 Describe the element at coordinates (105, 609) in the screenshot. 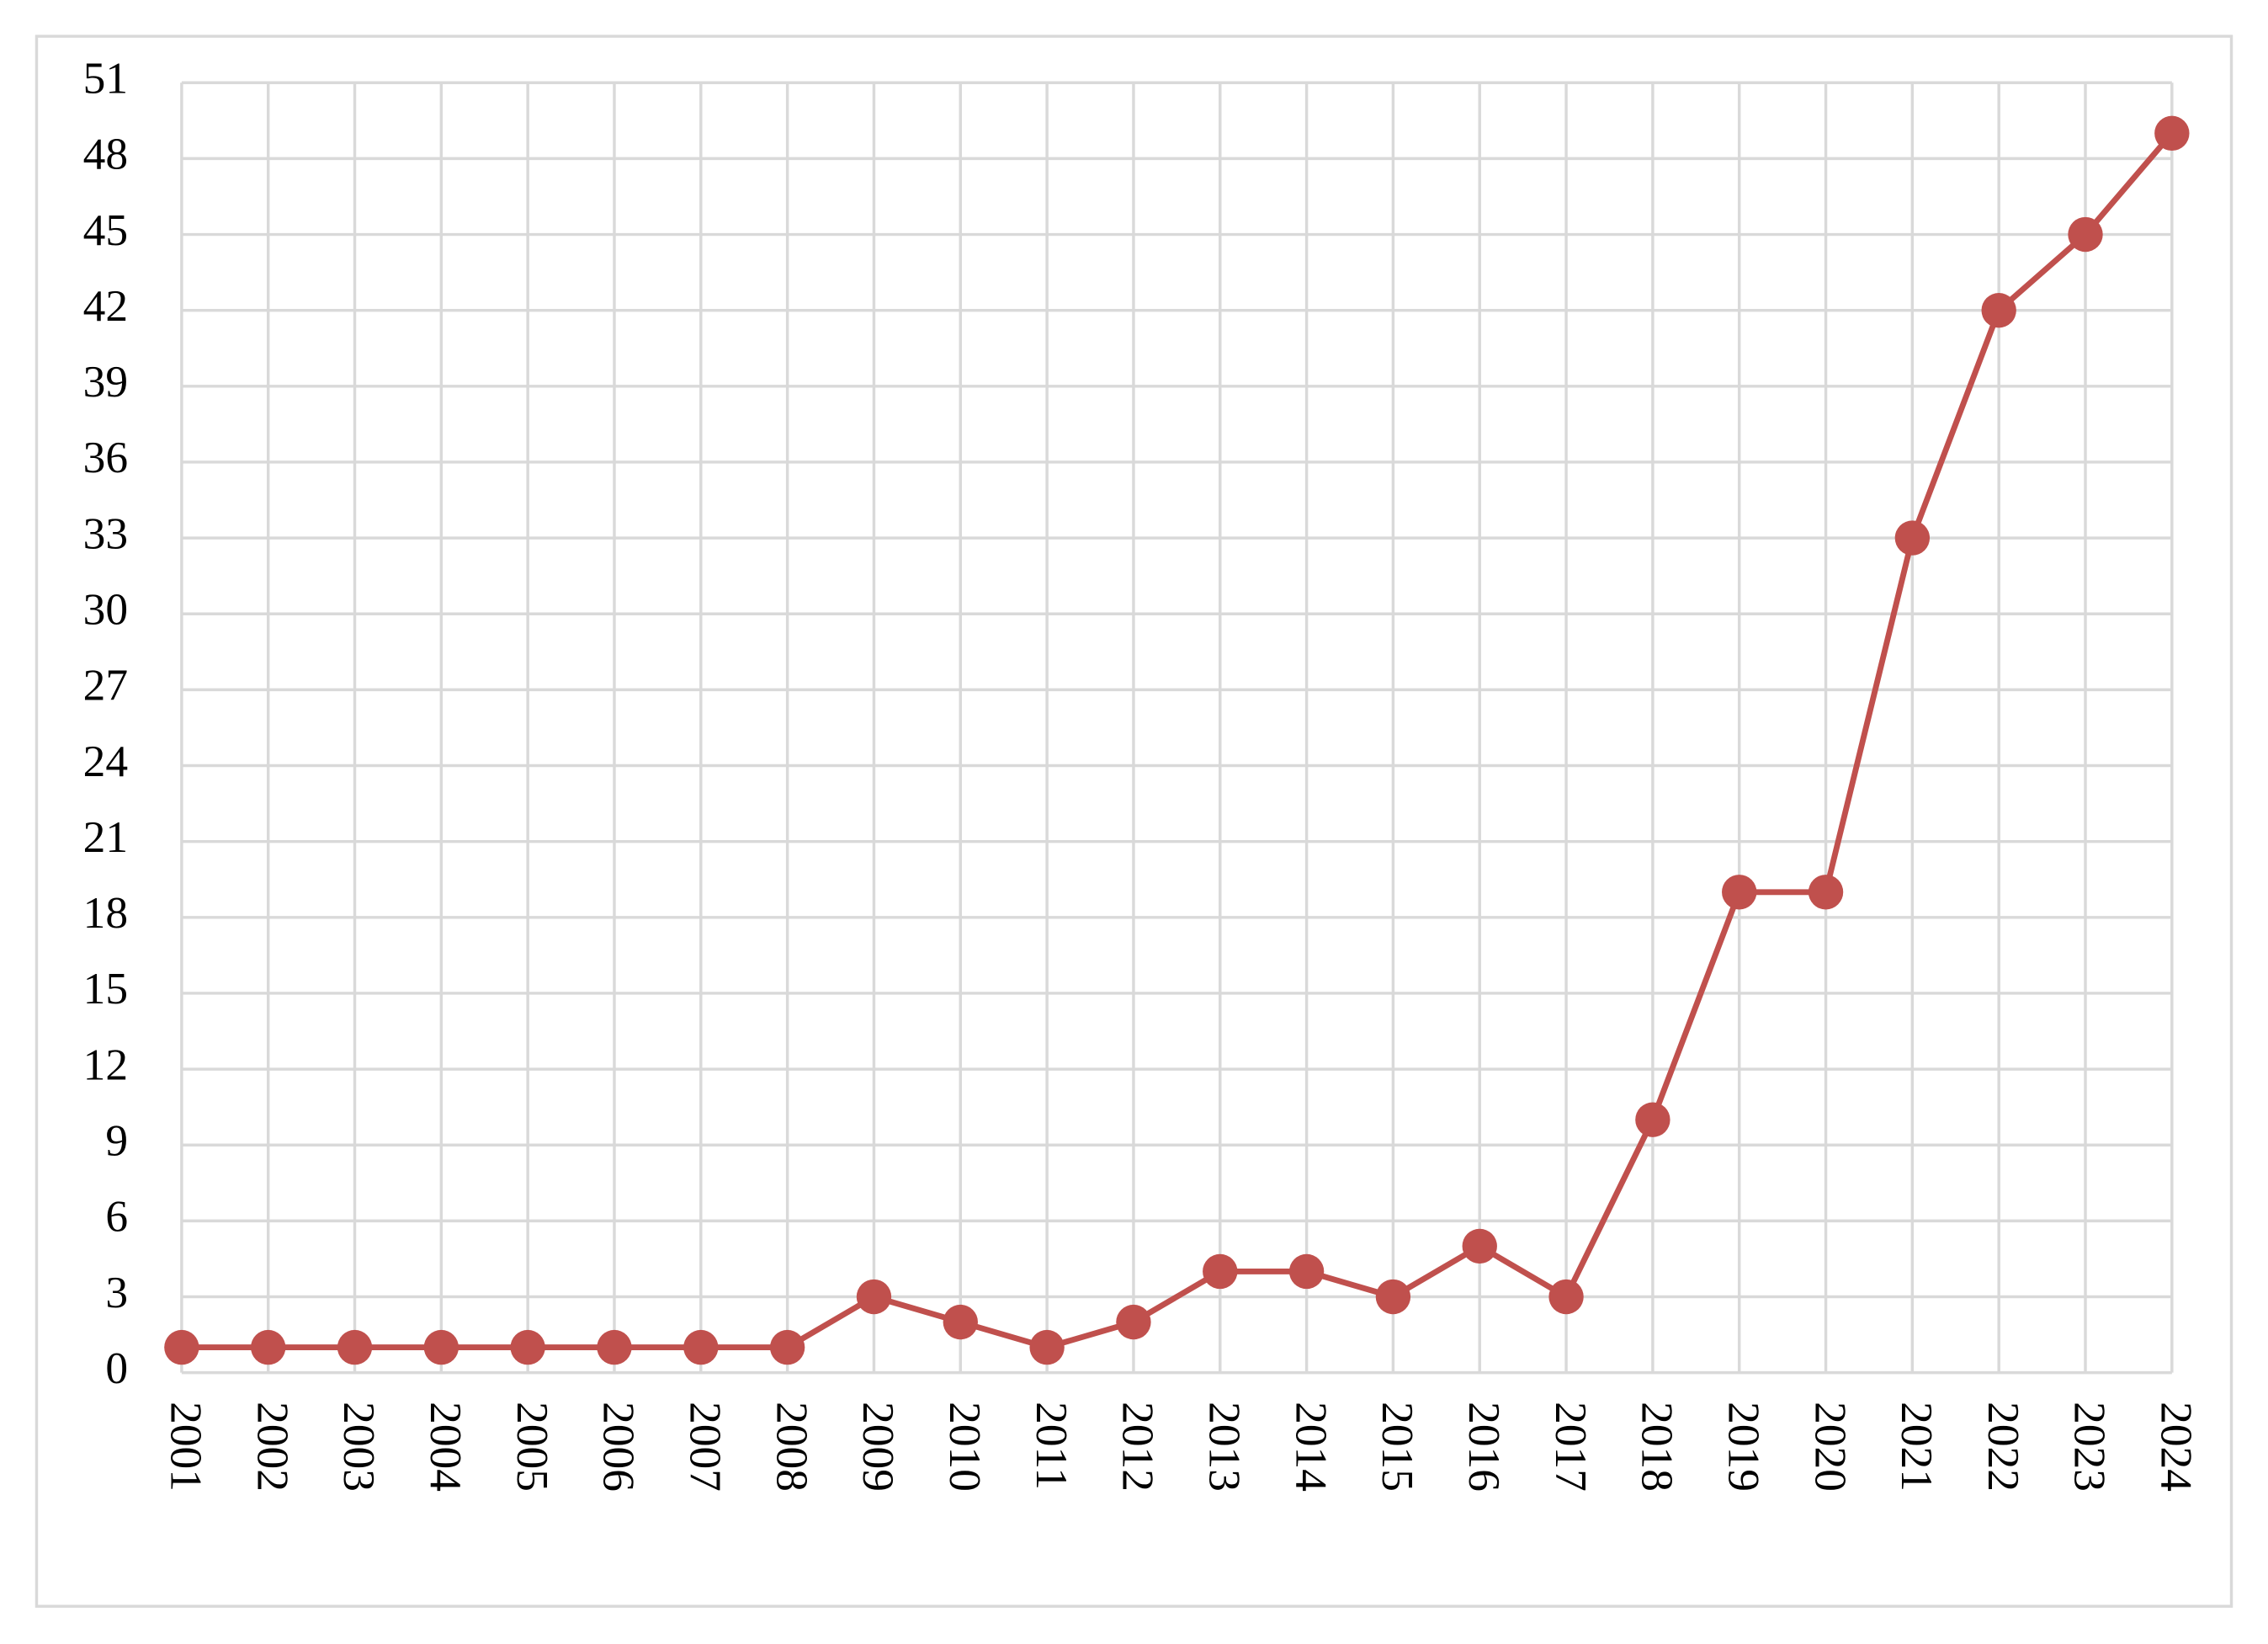

I see `y-tick-label: 30` at that location.